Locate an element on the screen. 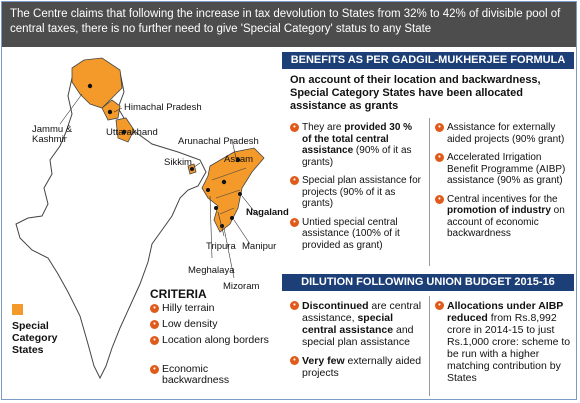 This screenshot has height=403, width=580. label-nagaland: Nagaland is located at coordinates (267, 212).